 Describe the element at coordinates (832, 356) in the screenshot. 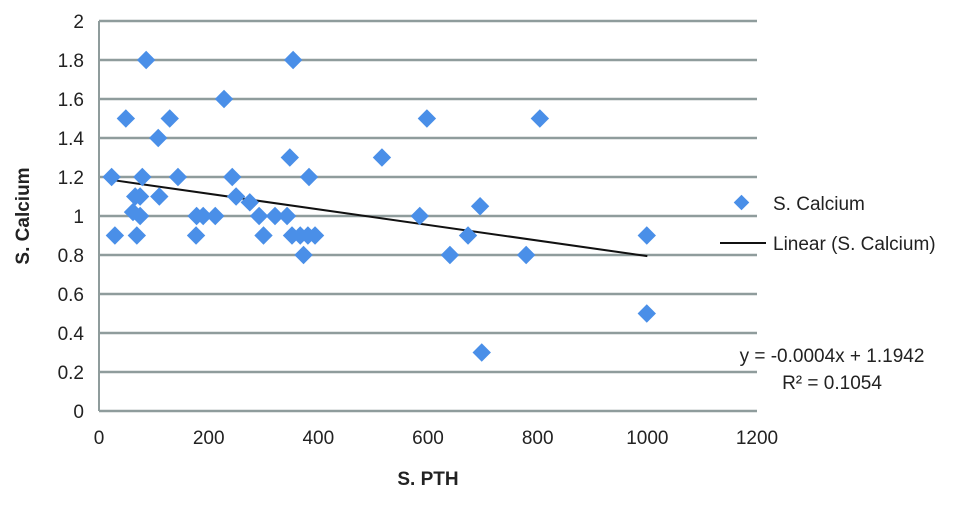

I see `trendline-equation: y = -0.0004x + 1.1942` at that location.